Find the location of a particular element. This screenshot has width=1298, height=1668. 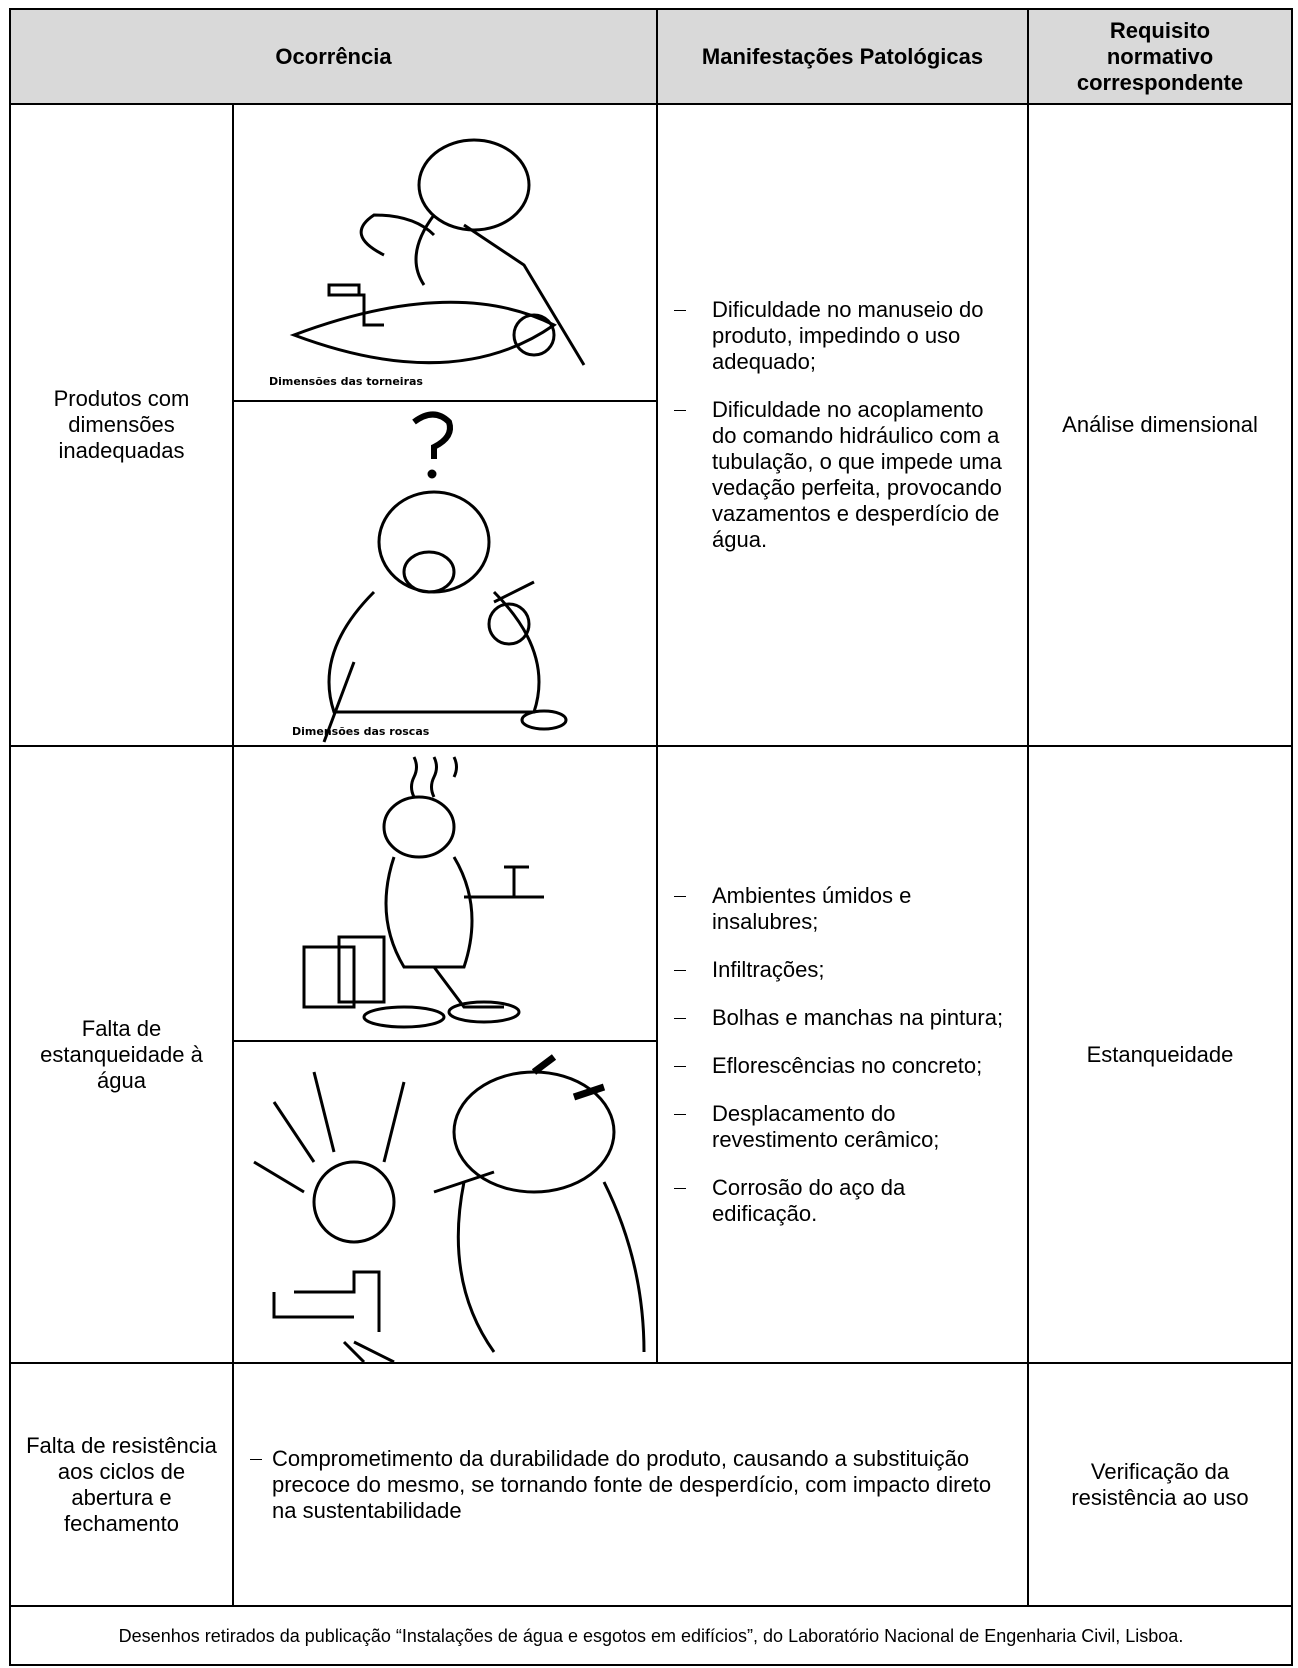

header-text: Ocorrência is located at coordinates (333, 56).